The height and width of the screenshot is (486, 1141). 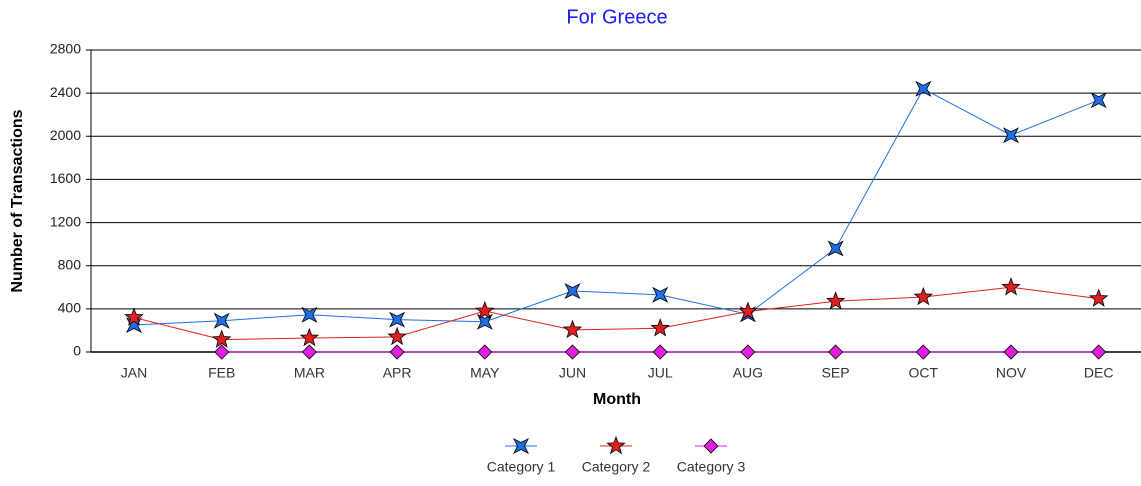 What do you see at coordinates (660, 373) in the screenshot?
I see `x-tick-label: JUL` at bounding box center [660, 373].